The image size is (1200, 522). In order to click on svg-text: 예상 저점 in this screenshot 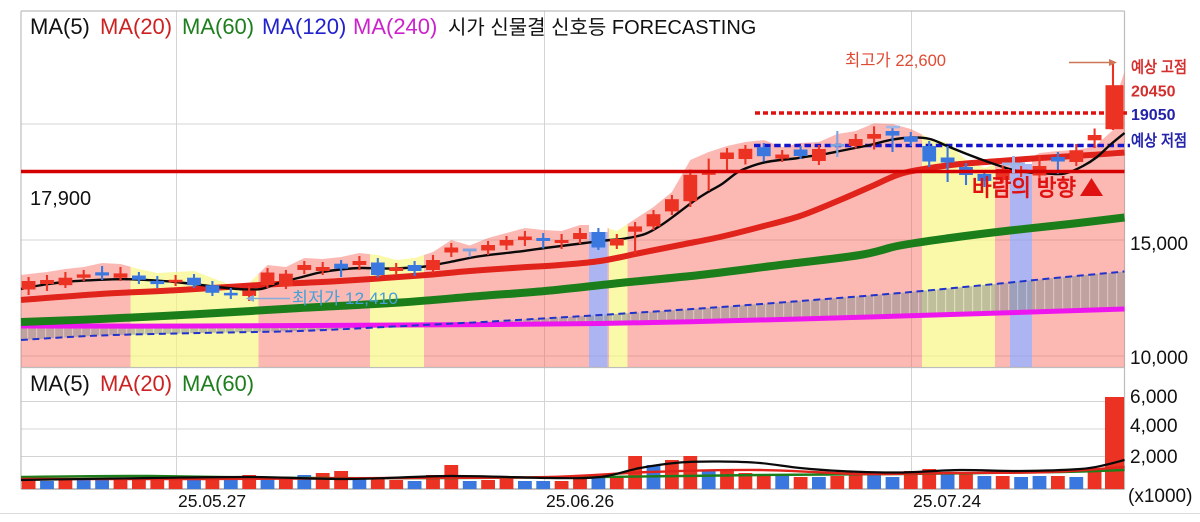, I will do `click(1159, 140)`.